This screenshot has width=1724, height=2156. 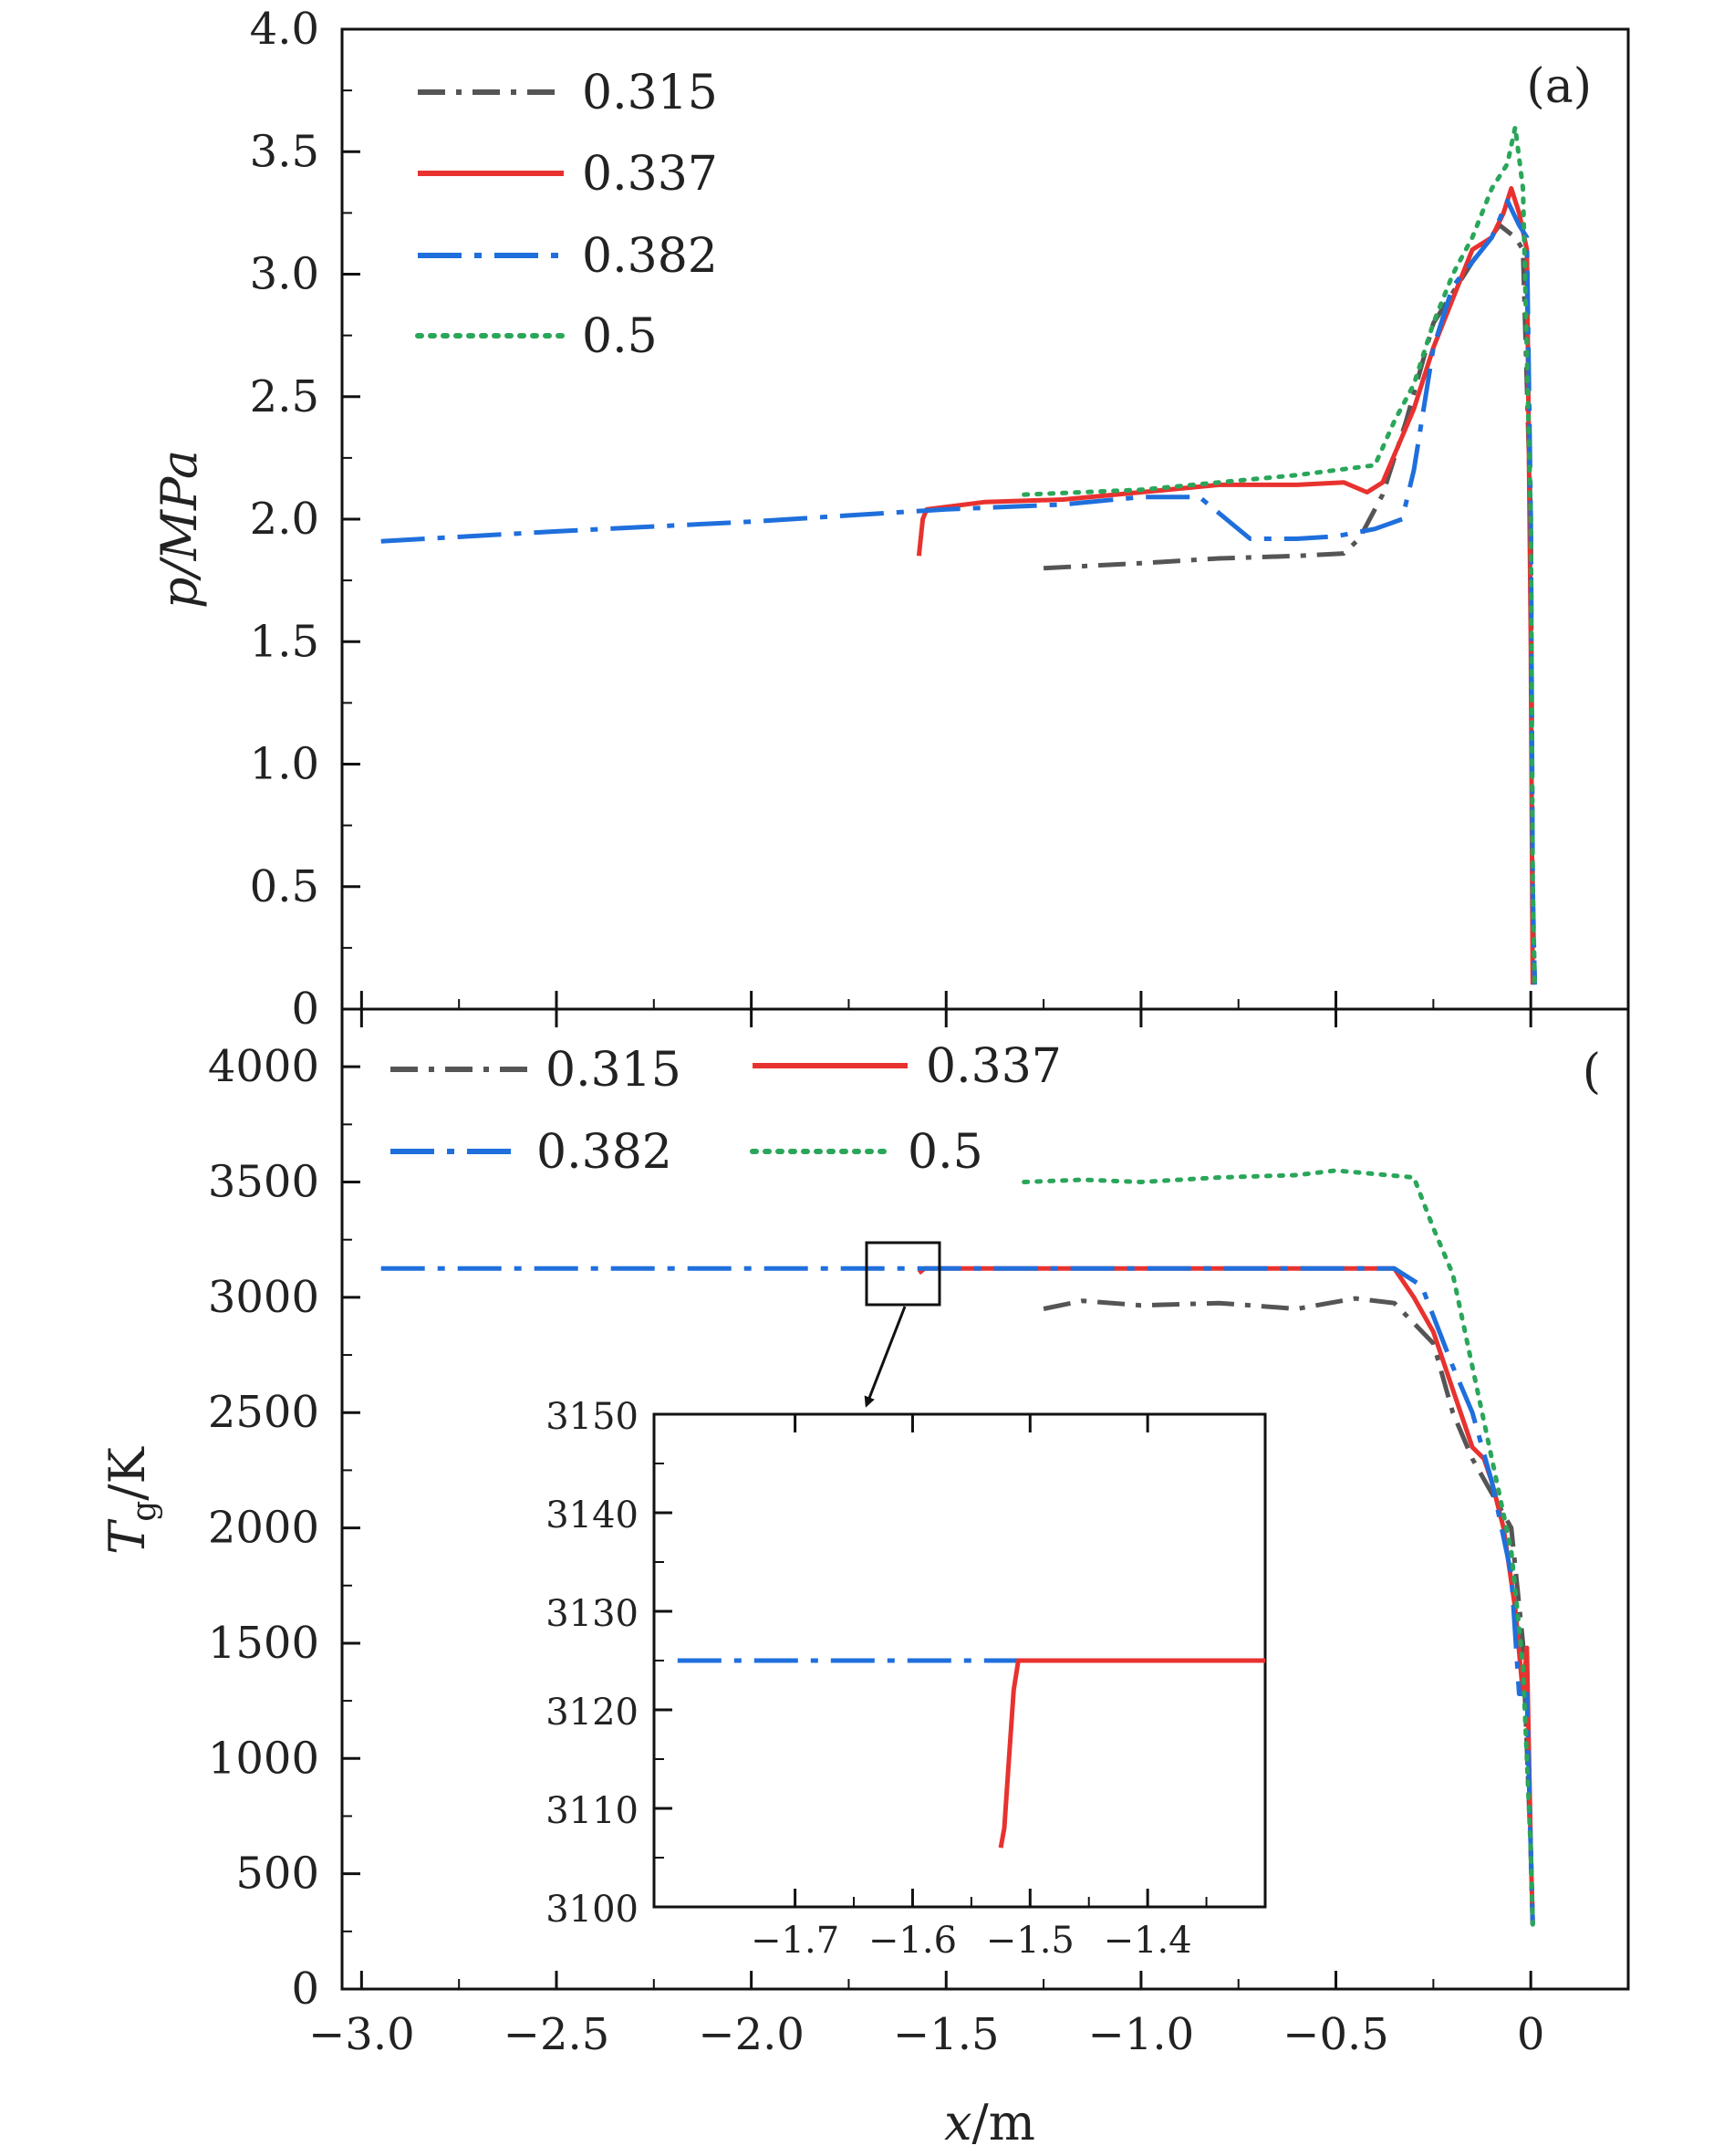 What do you see at coordinates (131, 1501) in the screenshot?
I see `panel-b-y-axis-title: Tg/K` at bounding box center [131, 1501].